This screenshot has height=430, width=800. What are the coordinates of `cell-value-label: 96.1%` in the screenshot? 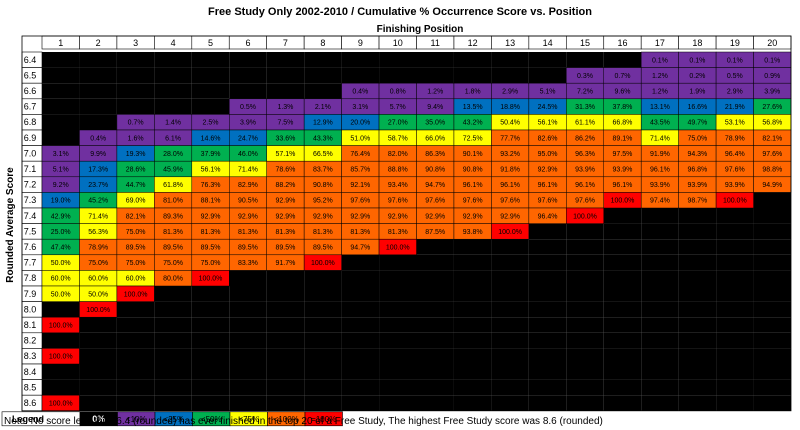 It's located at (510, 185).